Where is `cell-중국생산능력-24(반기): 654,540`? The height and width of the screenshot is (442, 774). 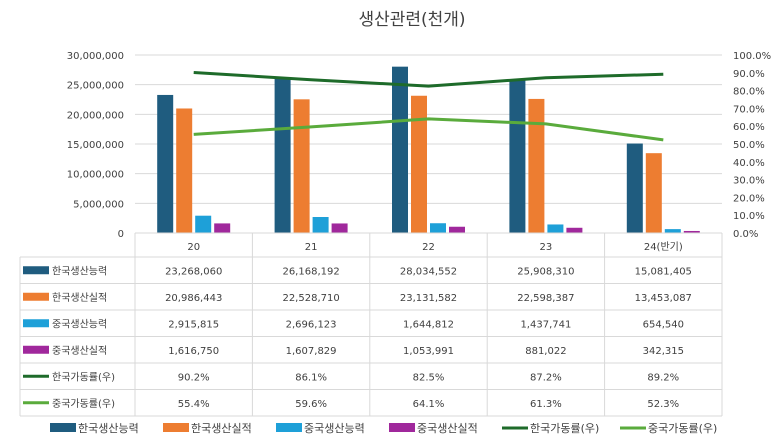
cell-중국생산능력-24(반기): 654,540 is located at coordinates (663, 324).